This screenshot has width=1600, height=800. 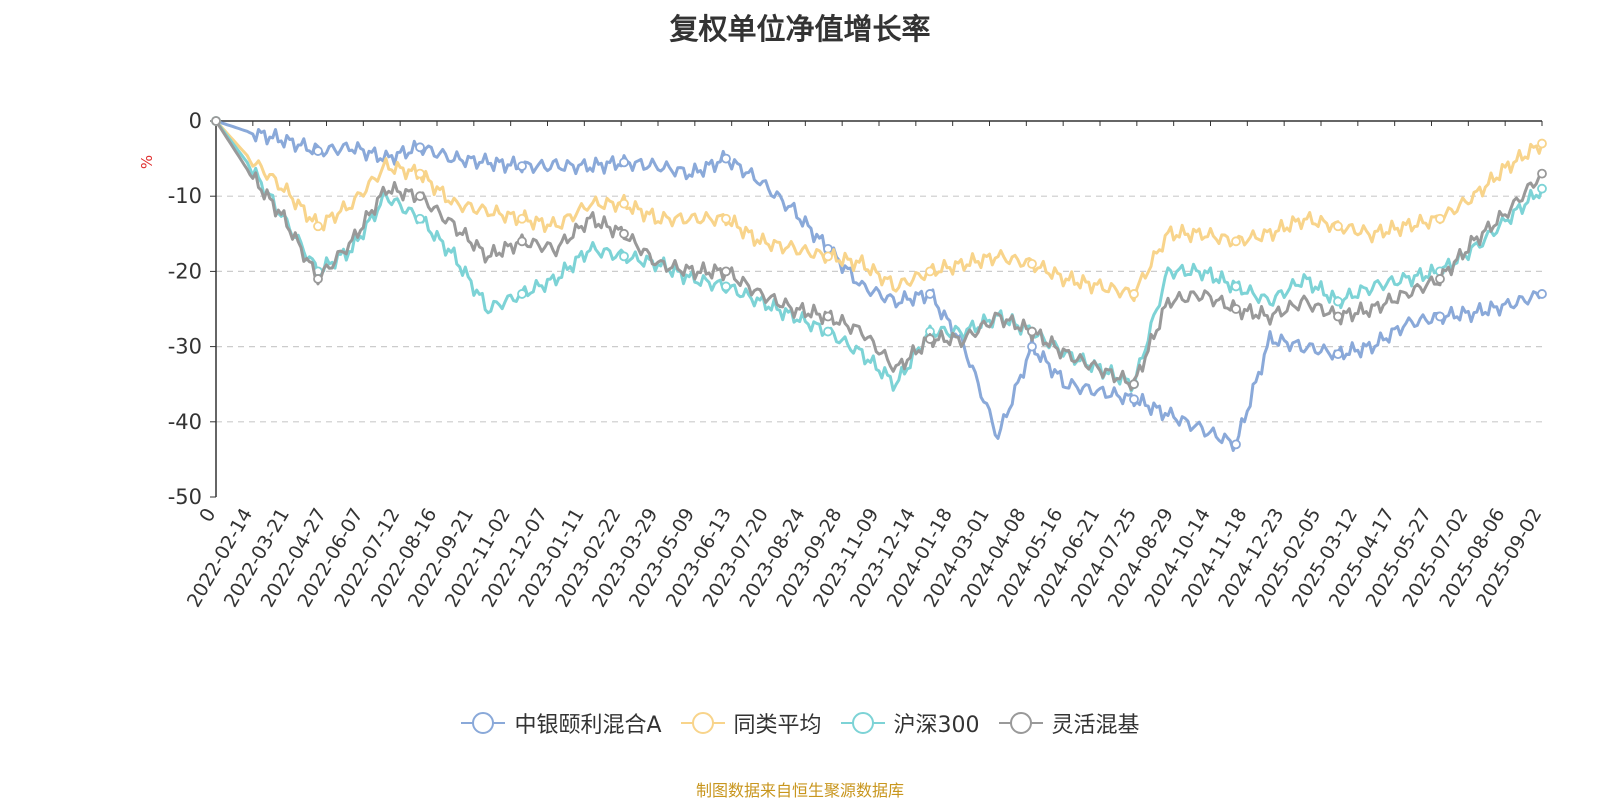 What do you see at coordinates (800, 29) in the screenshot?
I see `chart-title: 复权单位净值增长率` at bounding box center [800, 29].